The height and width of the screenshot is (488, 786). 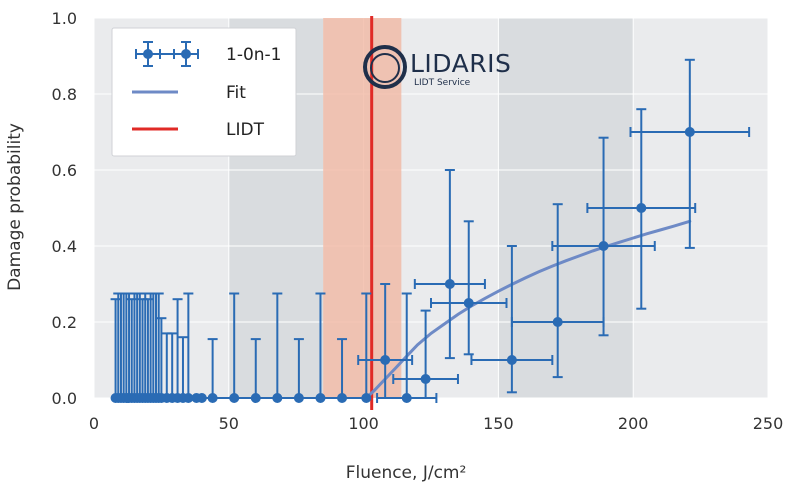 What do you see at coordinates (64, 208) in the screenshot?
I see `y-tick-labels: 0.0 0.2 0.4 0.6 0.8 1.0` at bounding box center [64, 208].